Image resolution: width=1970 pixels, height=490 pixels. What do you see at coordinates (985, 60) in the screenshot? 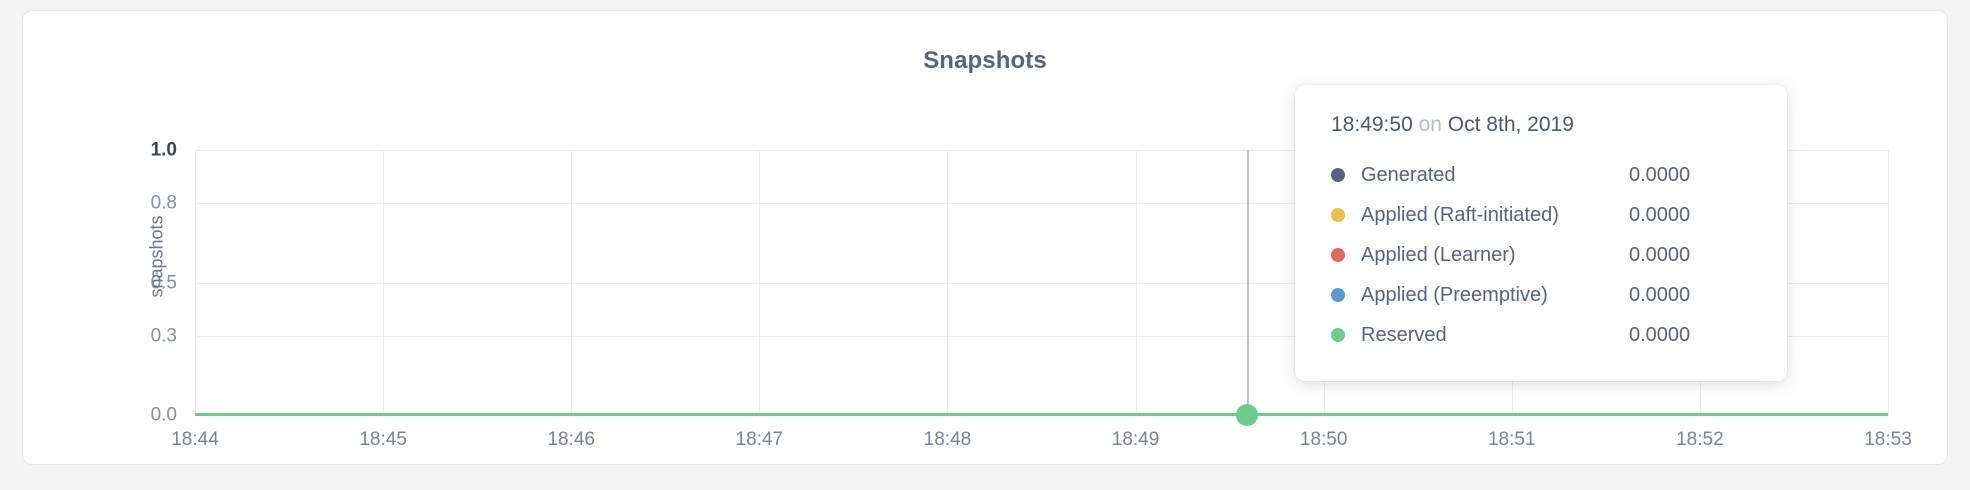
I see `chart-title: Snapshots` at bounding box center [985, 60].